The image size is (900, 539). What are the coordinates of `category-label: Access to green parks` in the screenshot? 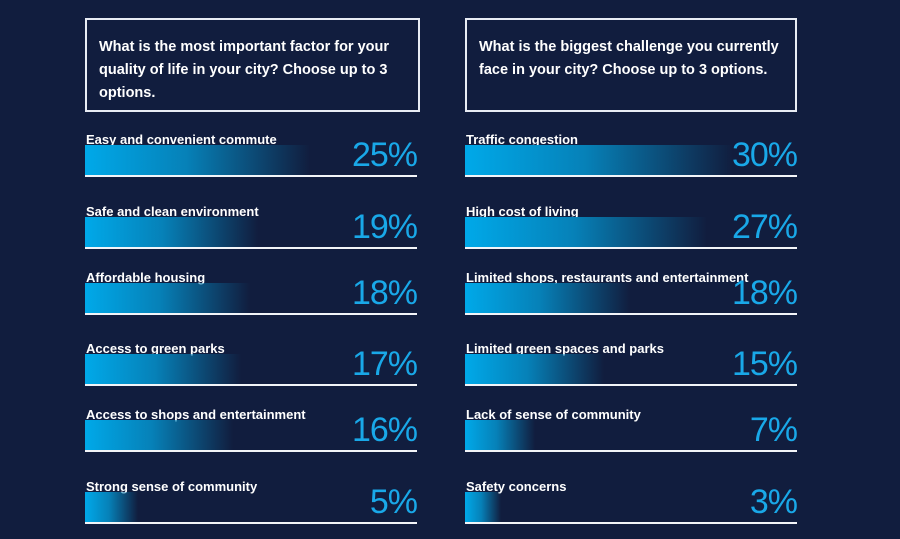 It's located at (155, 348).